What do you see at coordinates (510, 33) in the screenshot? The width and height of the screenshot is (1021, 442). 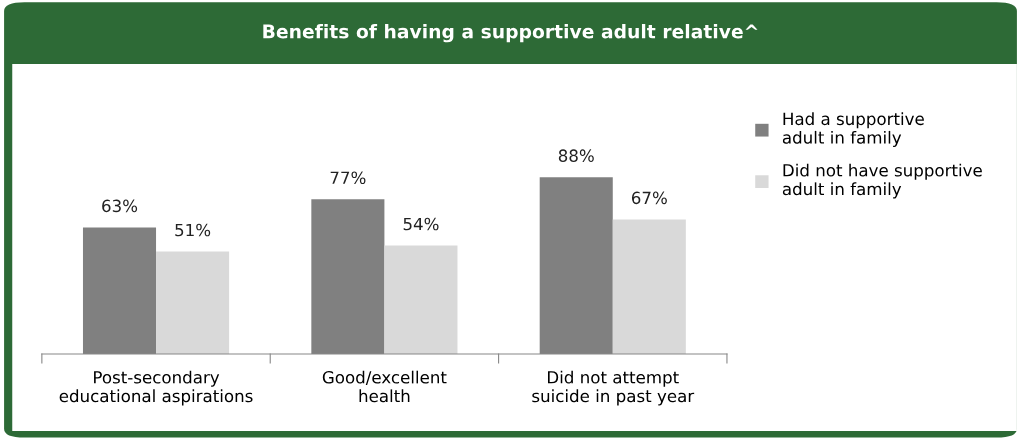 I see `chart-title: Benefits of having a supportive adult relative^` at bounding box center [510, 33].